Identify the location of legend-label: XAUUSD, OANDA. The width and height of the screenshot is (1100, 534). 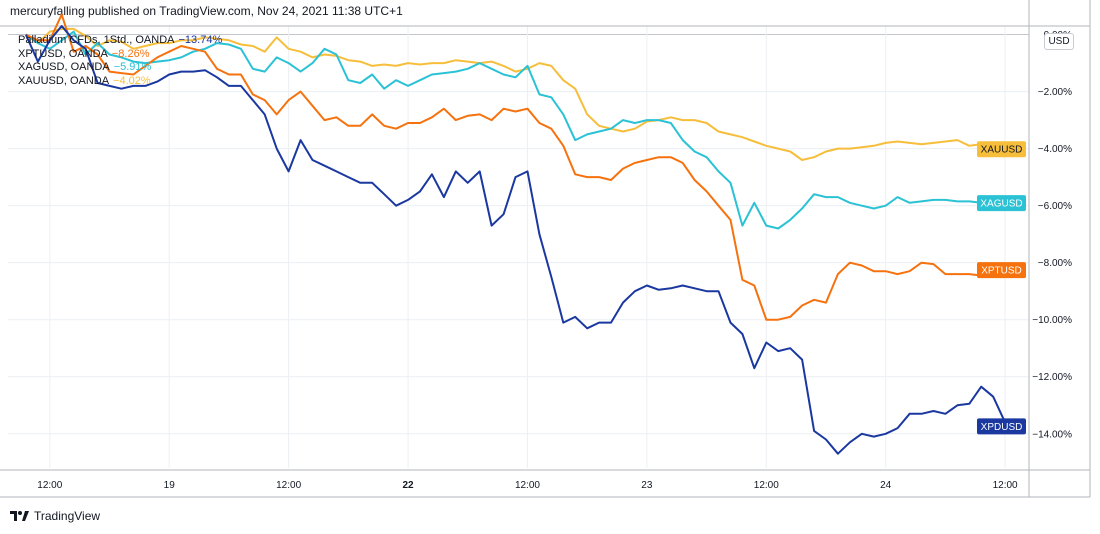
(64, 80).